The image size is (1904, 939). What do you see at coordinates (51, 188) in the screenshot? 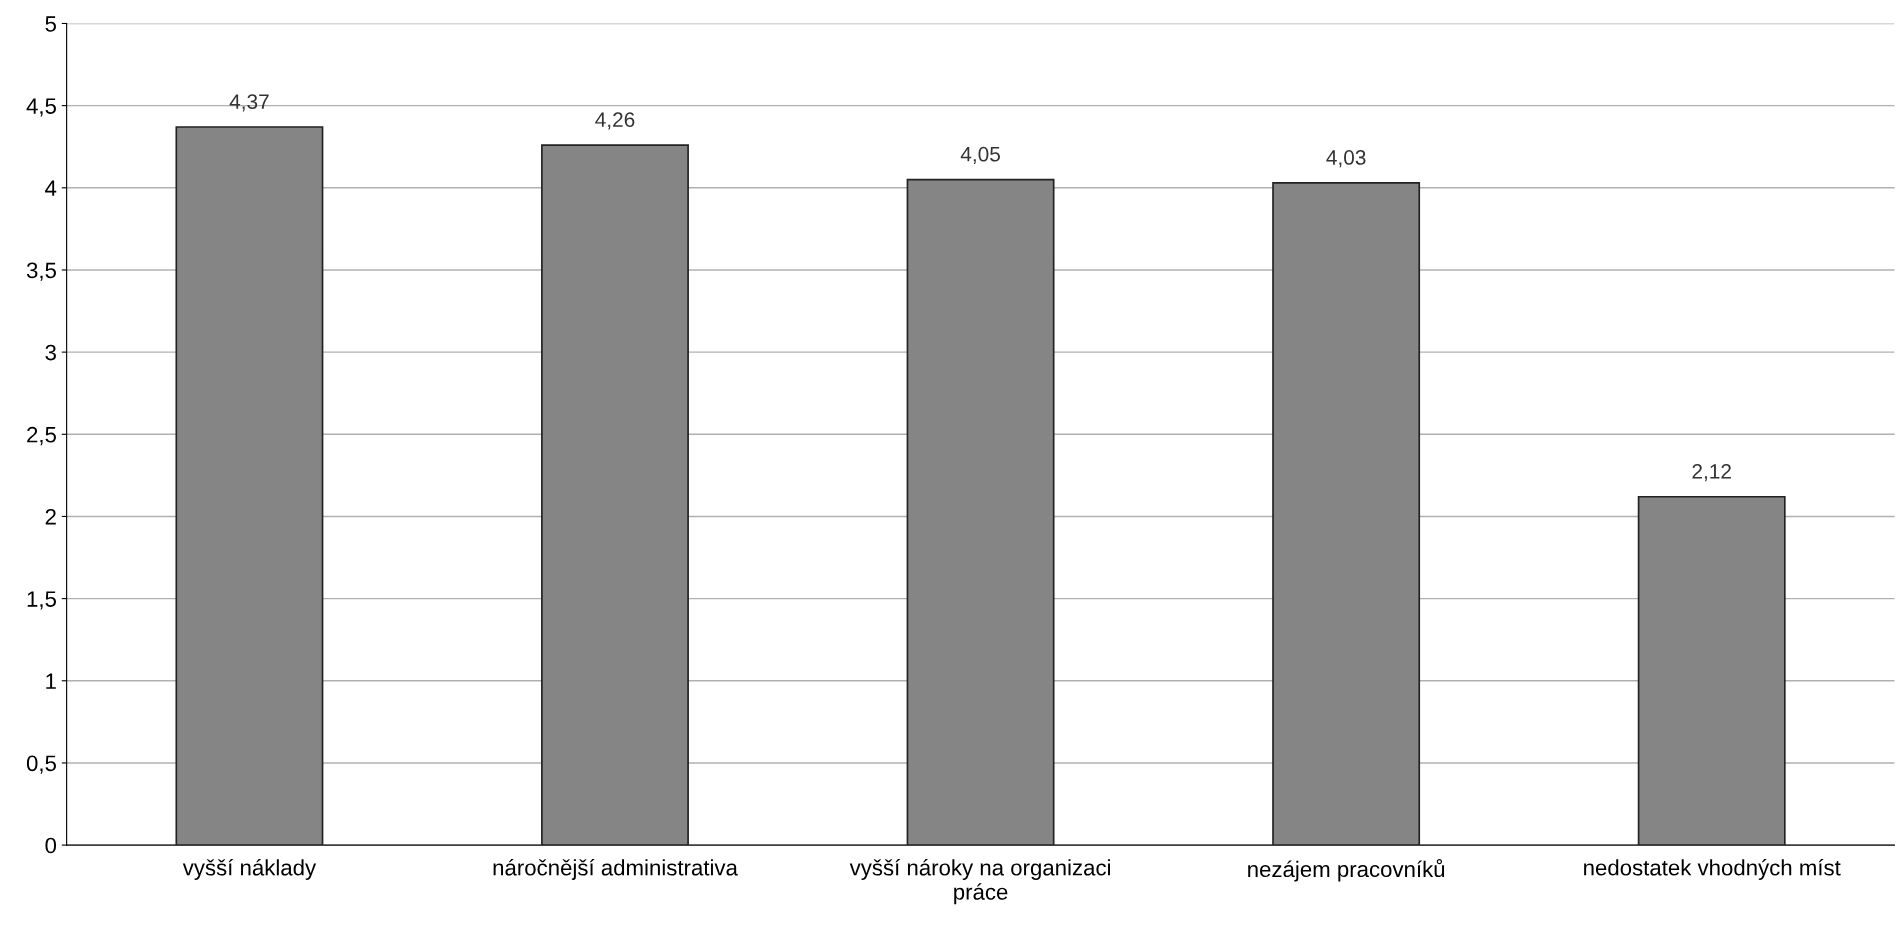
I see `y-tick-label: 4` at bounding box center [51, 188].